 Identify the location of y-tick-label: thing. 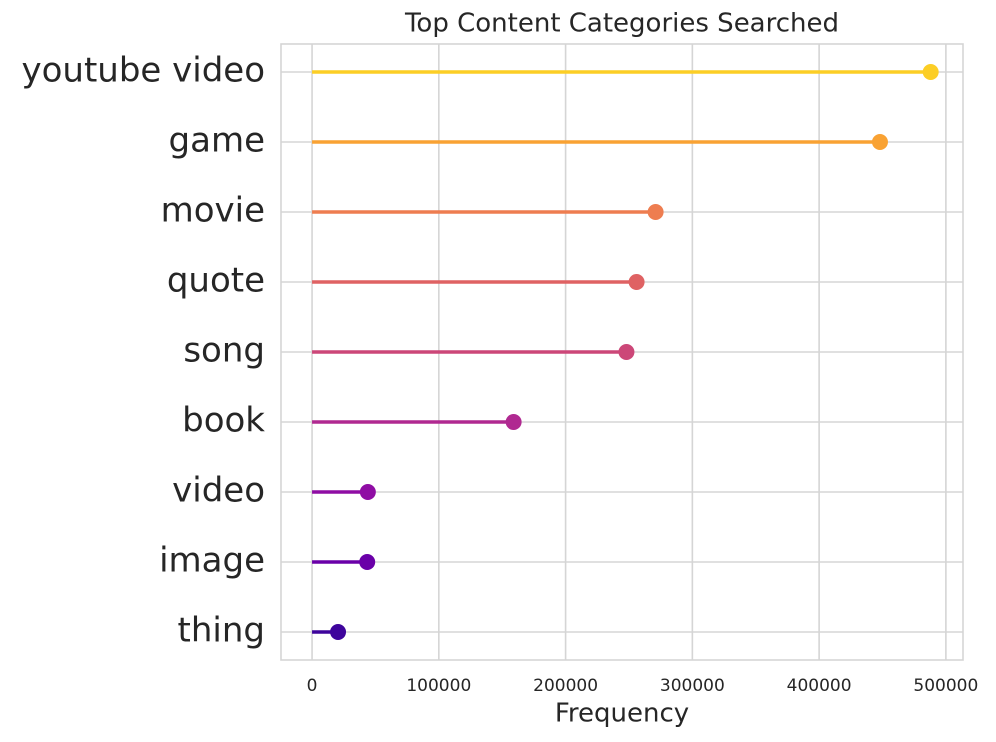
(221, 631).